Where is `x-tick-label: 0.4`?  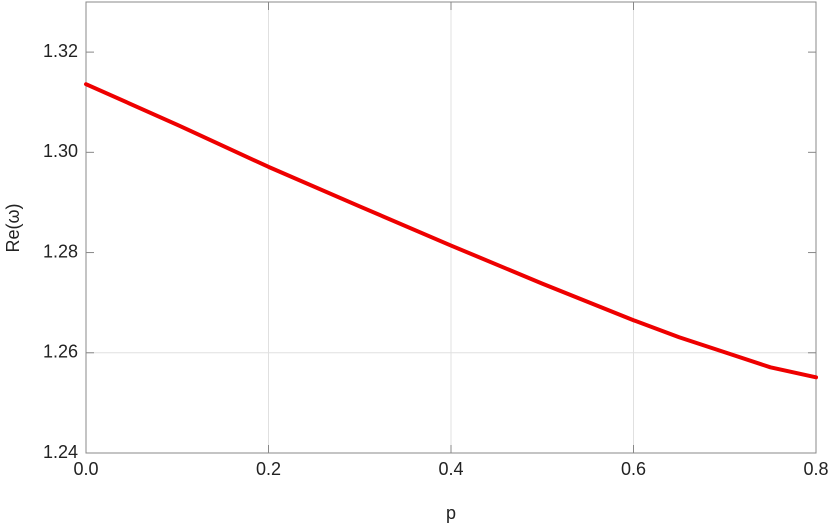
x-tick-label: 0.4 is located at coordinates (450, 469).